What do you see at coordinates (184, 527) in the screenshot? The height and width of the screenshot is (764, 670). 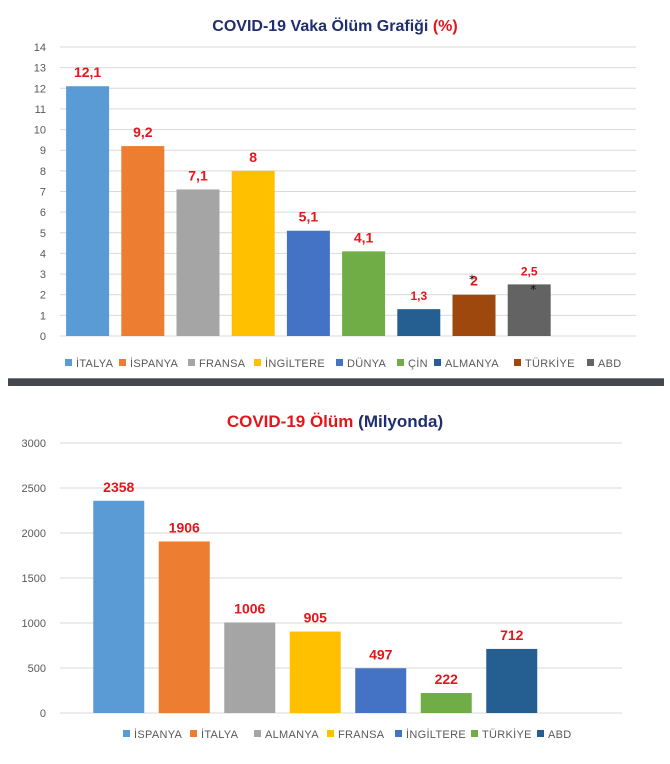 I see `data-label: 1906` at bounding box center [184, 527].